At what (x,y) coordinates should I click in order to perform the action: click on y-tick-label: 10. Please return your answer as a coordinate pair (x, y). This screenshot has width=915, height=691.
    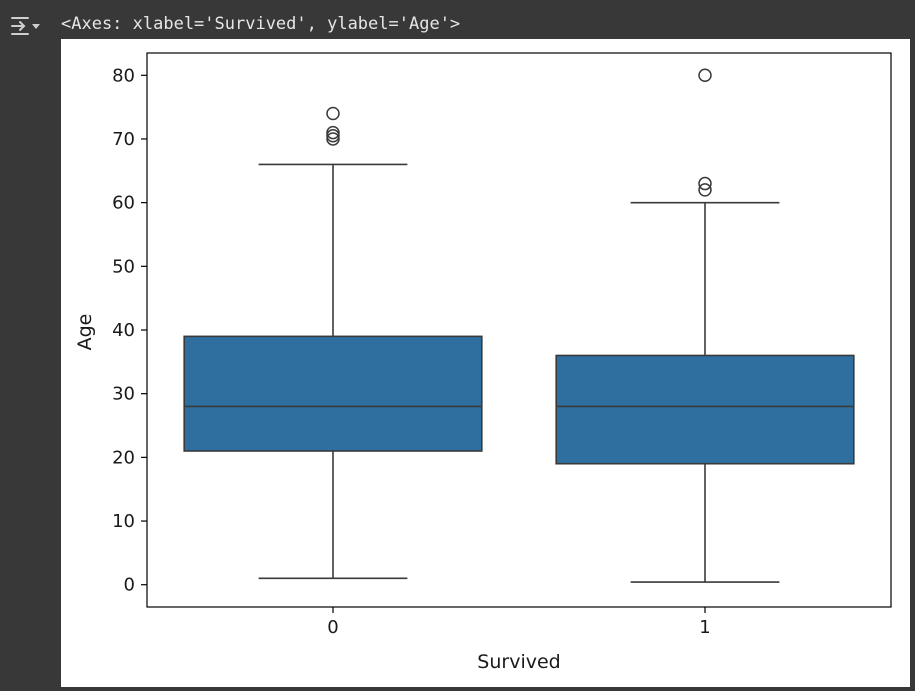
    Looking at the image, I should click on (123, 521).